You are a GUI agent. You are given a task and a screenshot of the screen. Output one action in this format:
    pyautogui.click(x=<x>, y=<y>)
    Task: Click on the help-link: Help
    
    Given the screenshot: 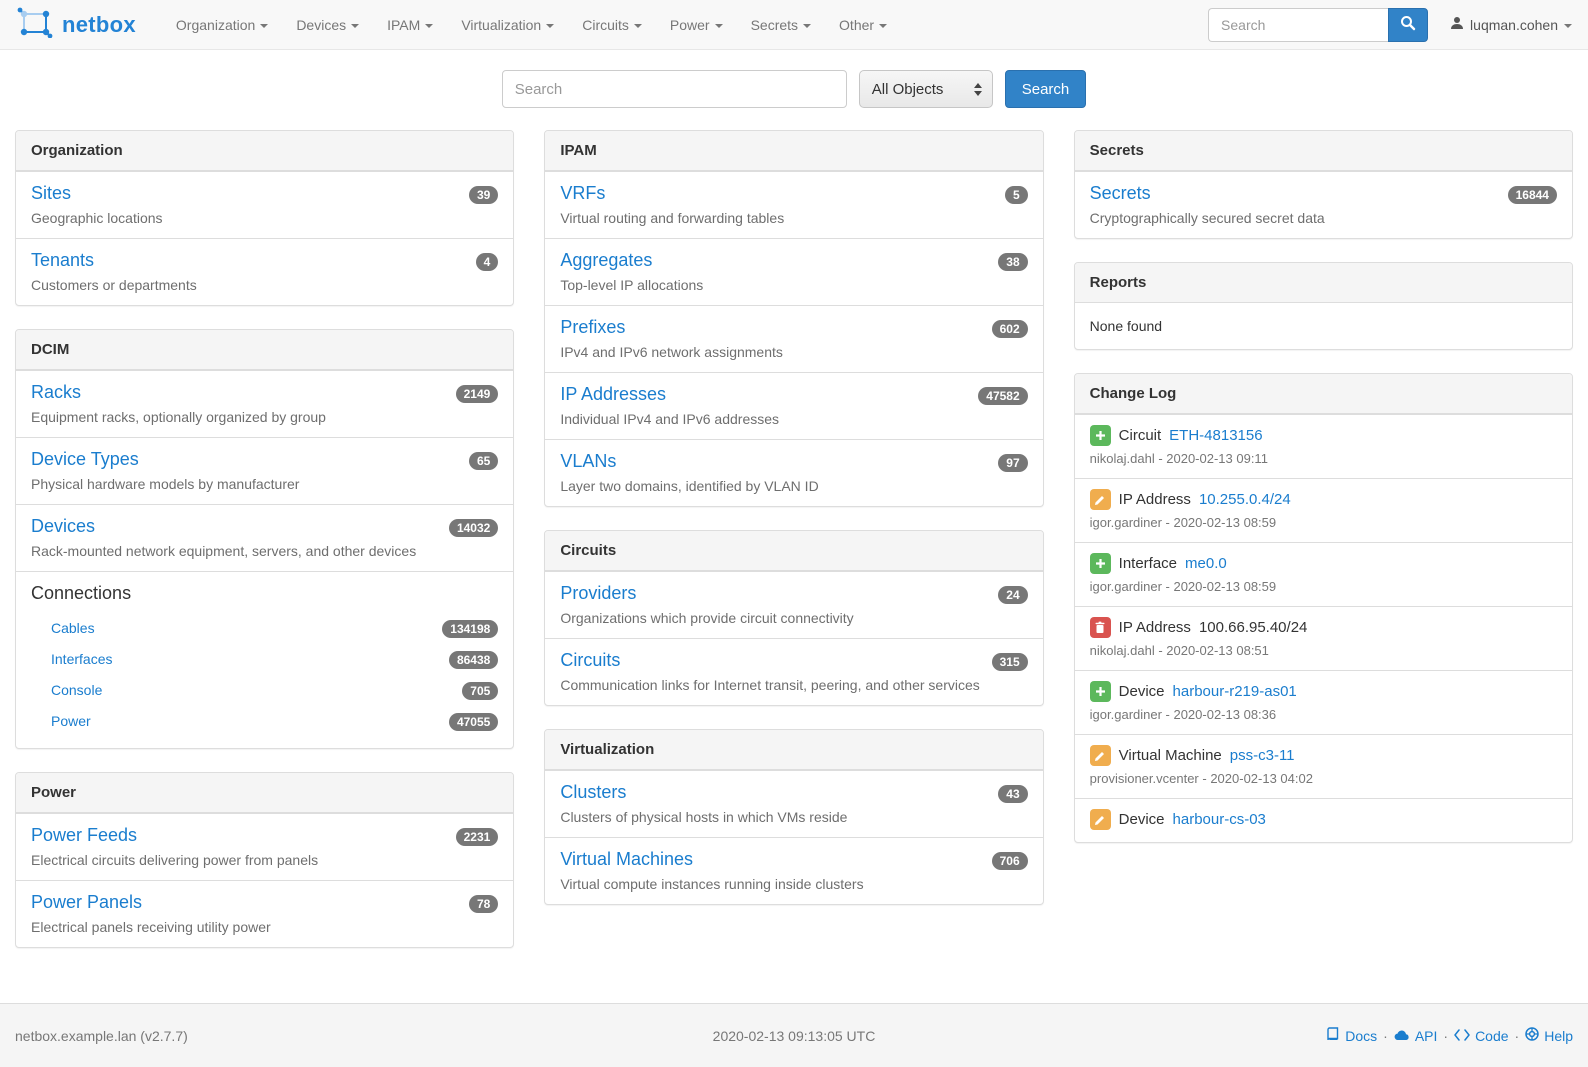 What is the action you would take?
    pyautogui.click(x=1549, y=1035)
    